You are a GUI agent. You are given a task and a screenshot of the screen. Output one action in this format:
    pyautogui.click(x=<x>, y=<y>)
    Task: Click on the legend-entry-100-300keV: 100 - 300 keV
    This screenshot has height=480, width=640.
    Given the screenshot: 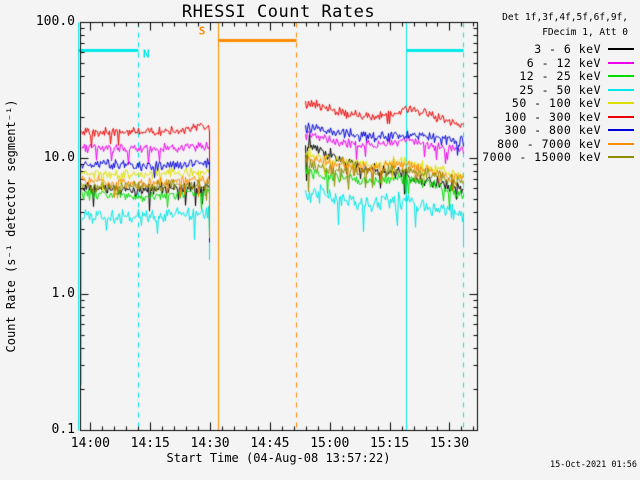 What is the action you would take?
    pyautogui.click(x=569, y=117)
    